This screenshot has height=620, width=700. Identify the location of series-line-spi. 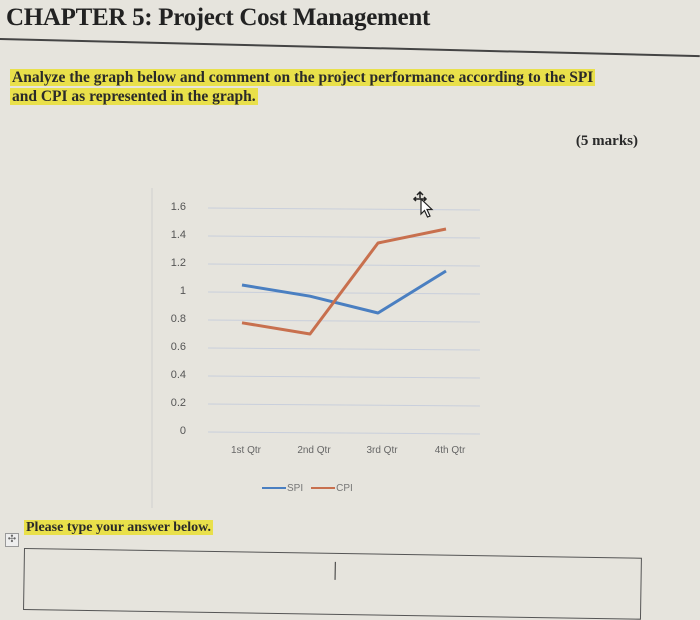
(344, 292).